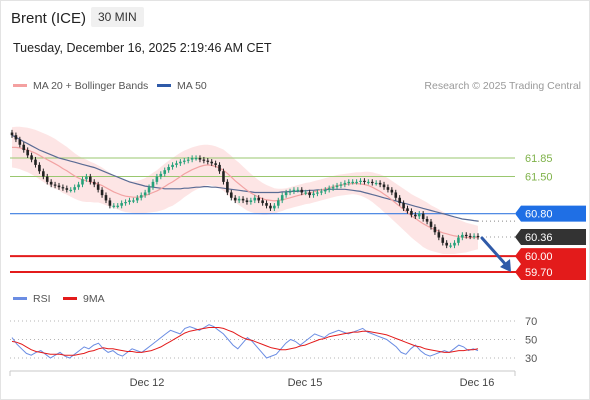 This screenshot has height=400, width=590. What do you see at coordinates (192, 86) in the screenshot?
I see `legend-ma50-label: MA 50` at bounding box center [192, 86].